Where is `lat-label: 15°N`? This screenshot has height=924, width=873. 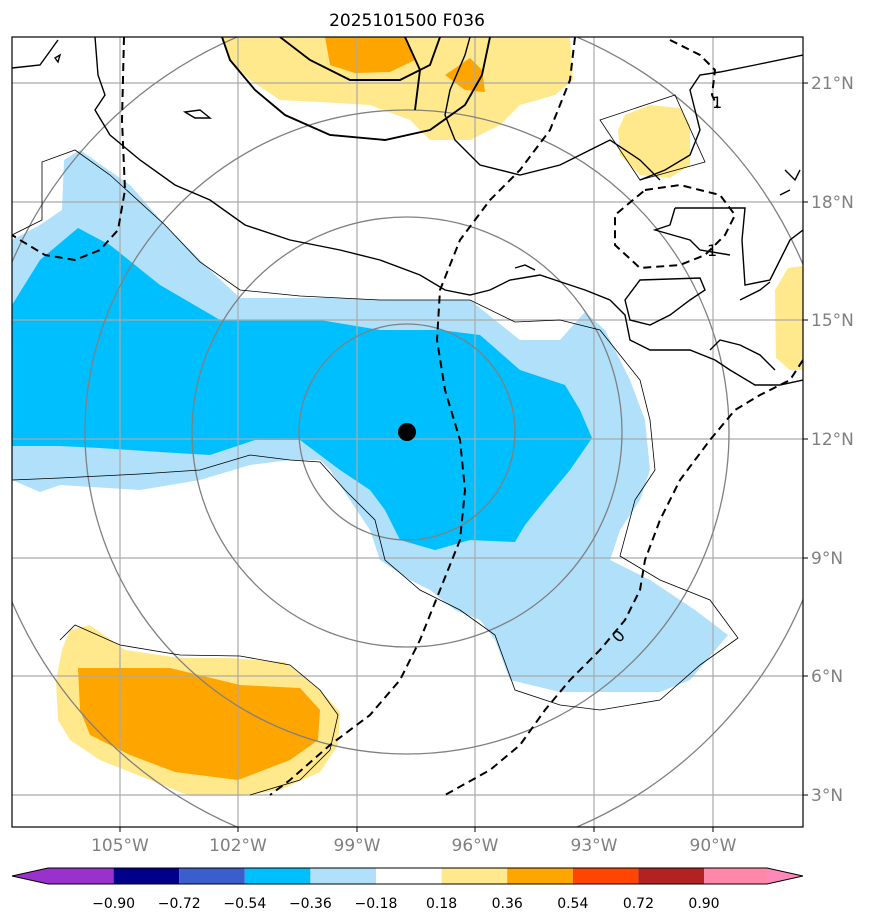 lat-label: 15°N is located at coordinates (832, 321).